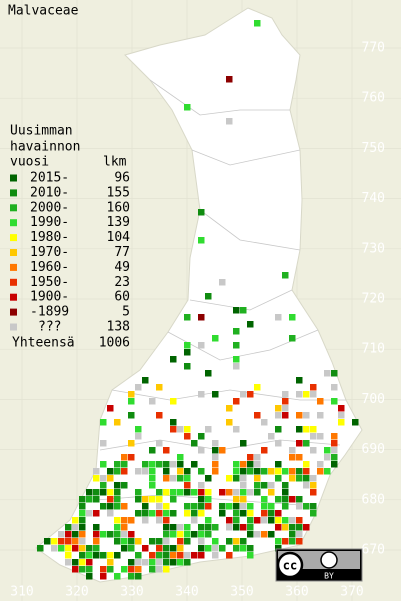  Describe the element at coordinates (373, 550) in the screenshot. I see `north-label: 670` at that location.